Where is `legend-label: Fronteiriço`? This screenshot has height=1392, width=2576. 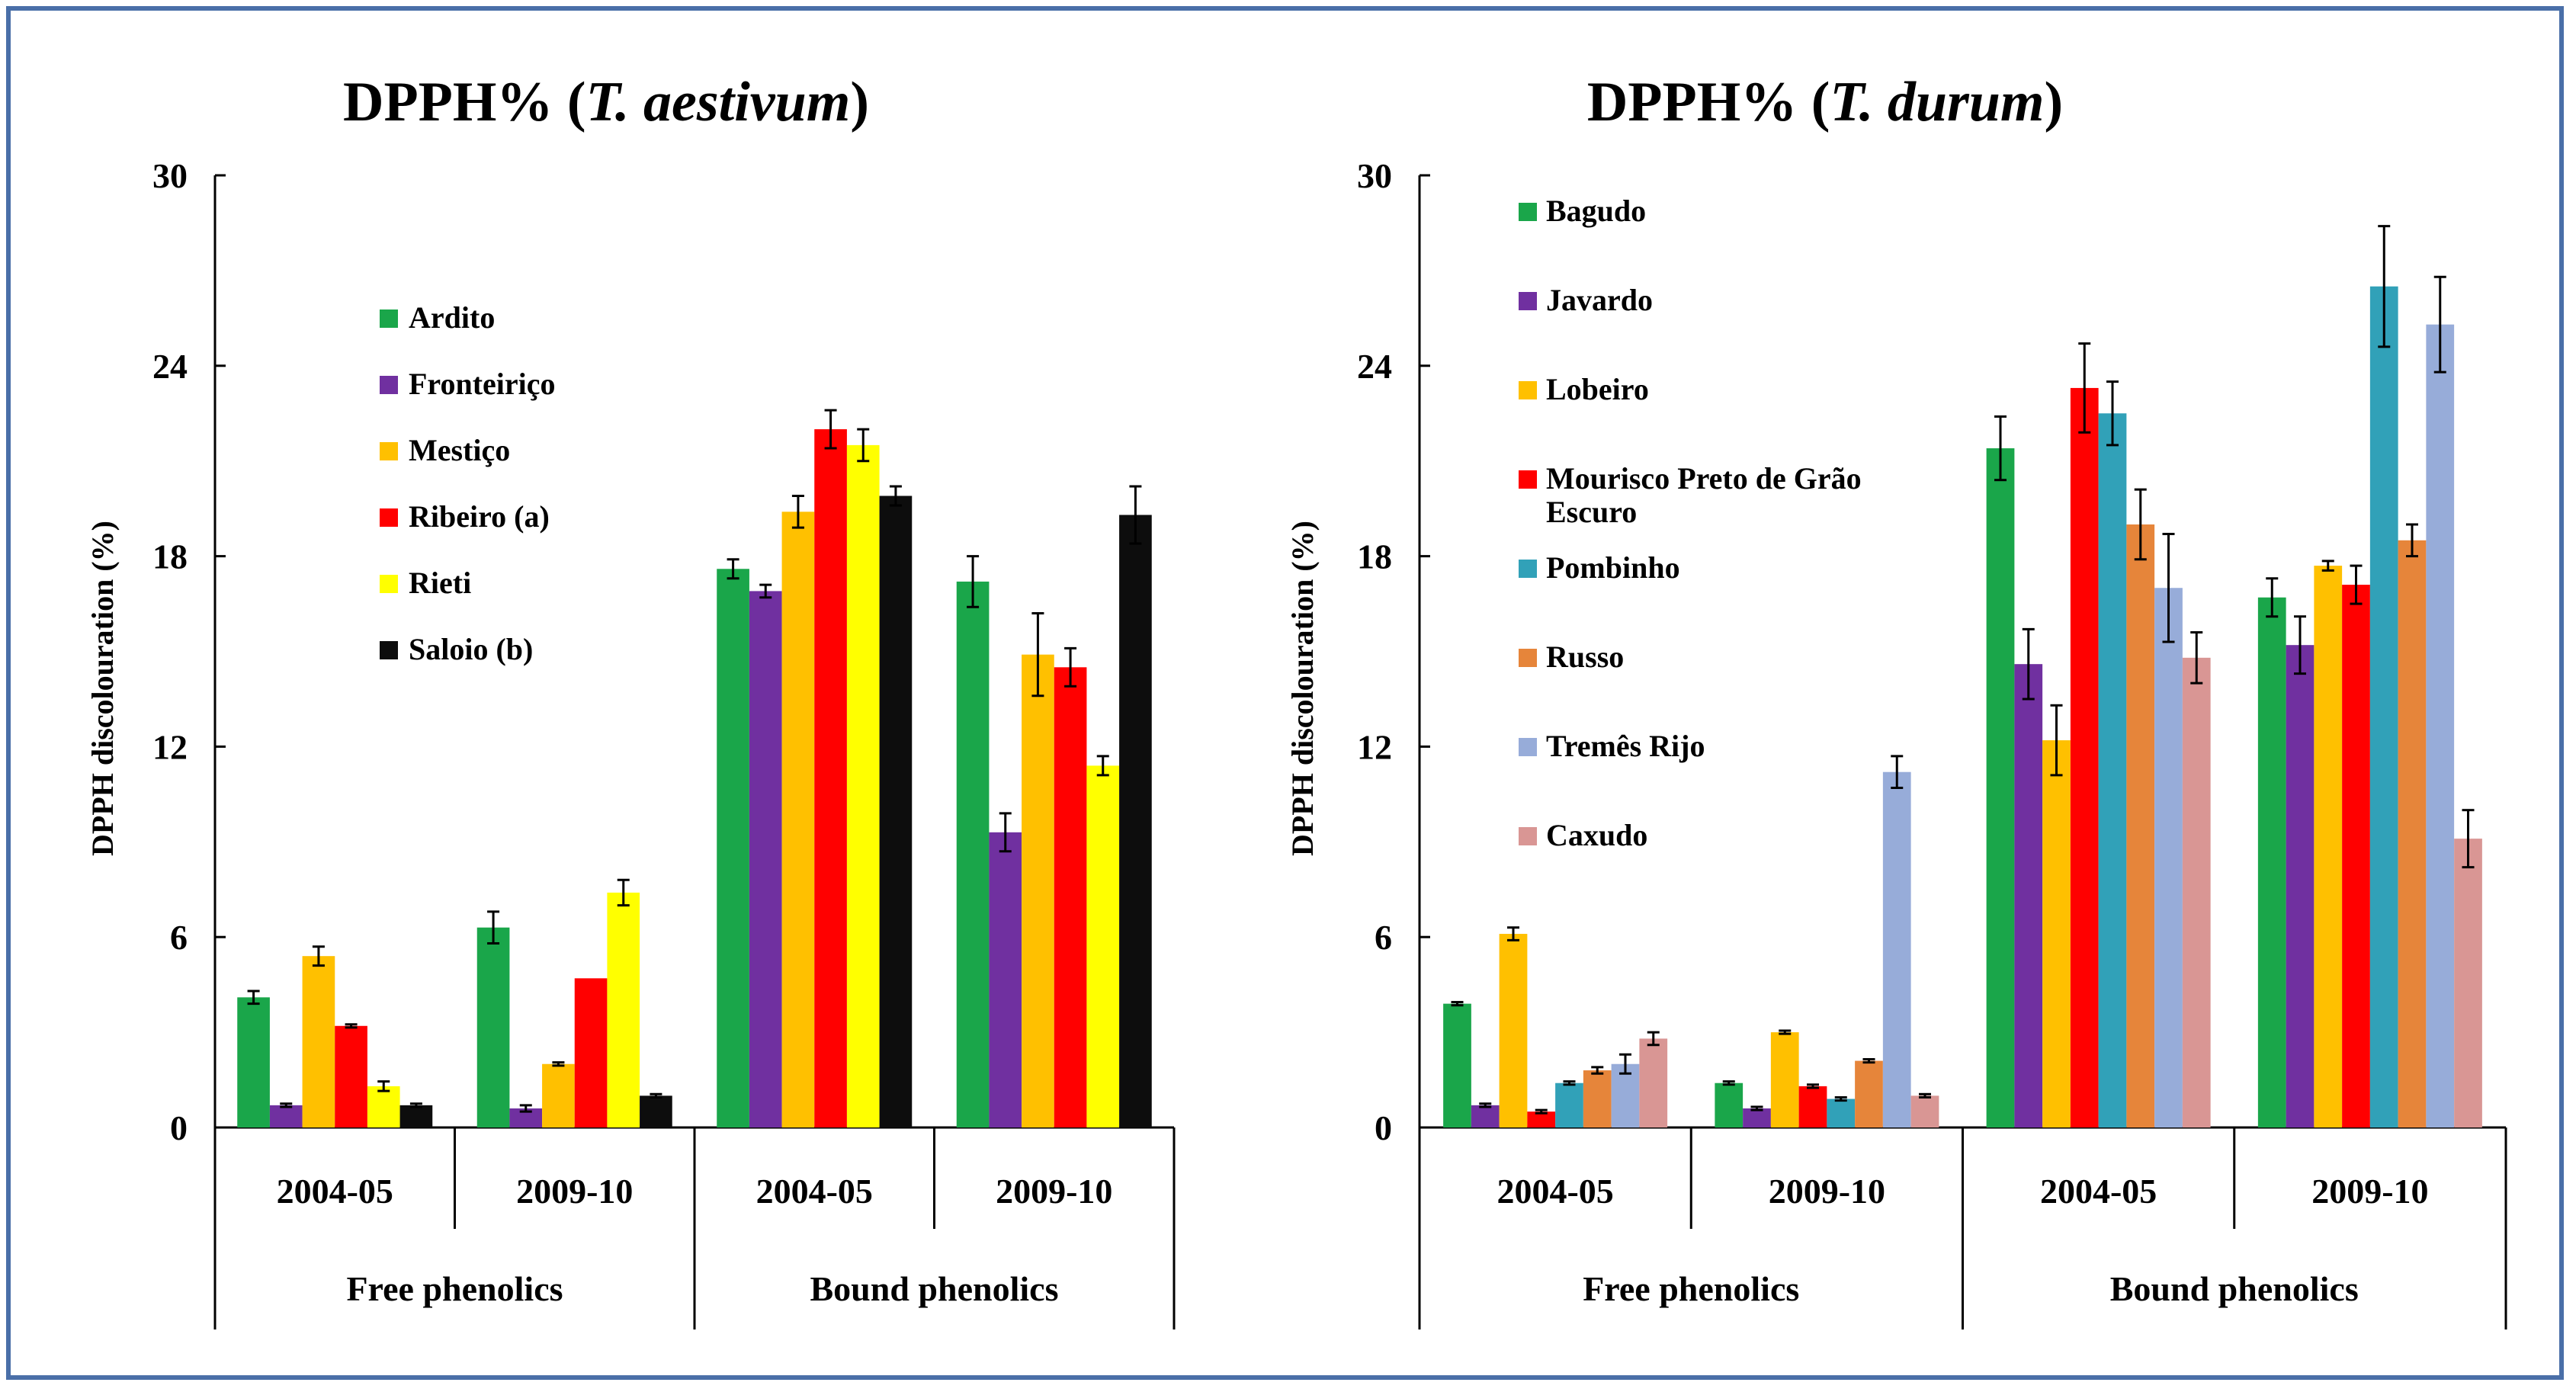
legend-label: Fronteiriço is located at coordinates (482, 384).